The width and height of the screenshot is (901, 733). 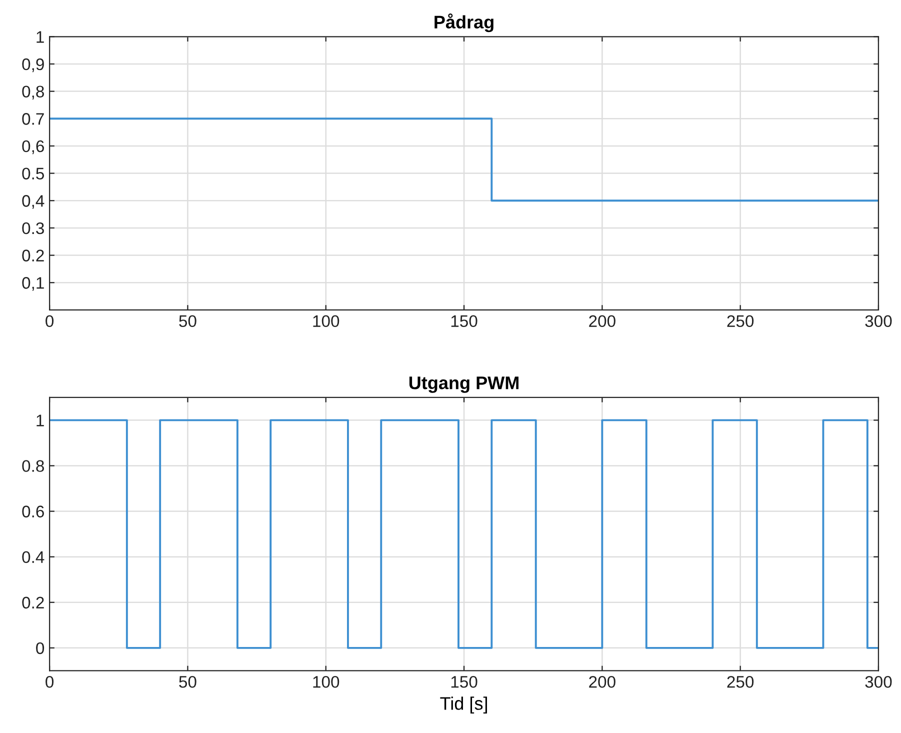 I want to click on y-tick-label: 0,1, so click(x=33, y=284).